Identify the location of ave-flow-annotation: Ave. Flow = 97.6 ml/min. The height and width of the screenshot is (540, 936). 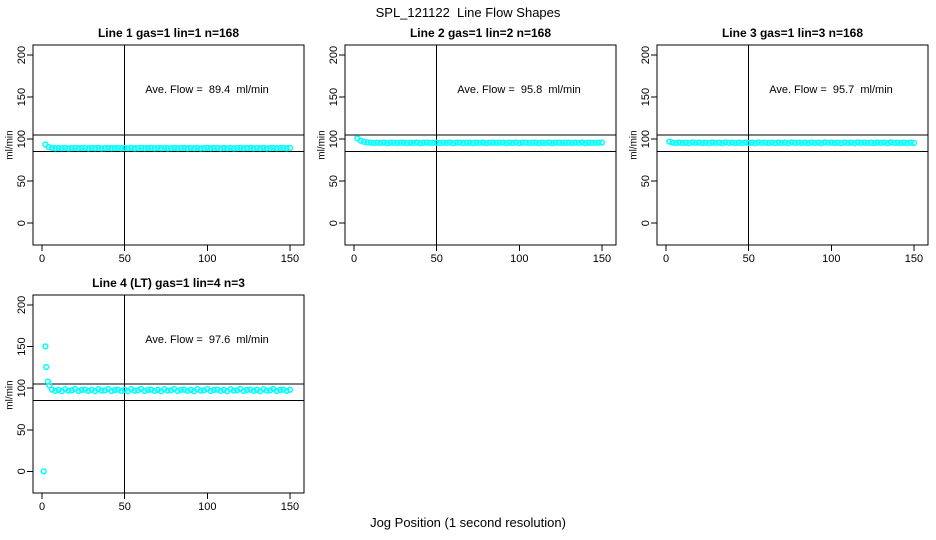
(207, 340).